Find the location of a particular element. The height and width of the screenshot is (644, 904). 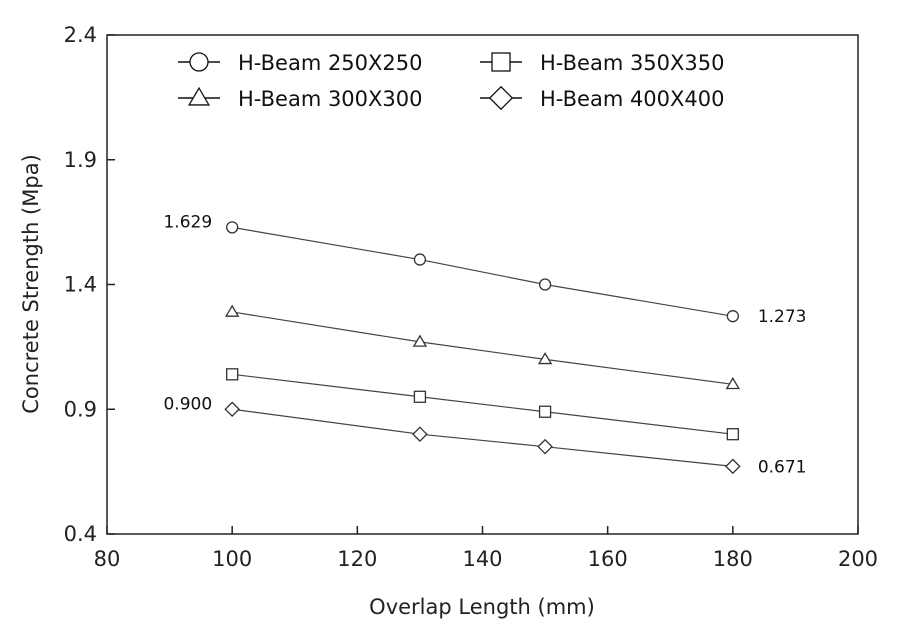

data-label: 1.629 is located at coordinates (187, 222).